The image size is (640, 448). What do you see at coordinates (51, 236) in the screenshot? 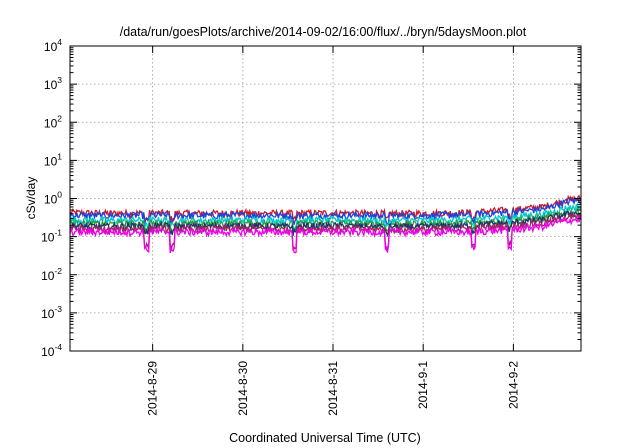
I see `y-tick-label: 10⁻¹` at bounding box center [51, 236].